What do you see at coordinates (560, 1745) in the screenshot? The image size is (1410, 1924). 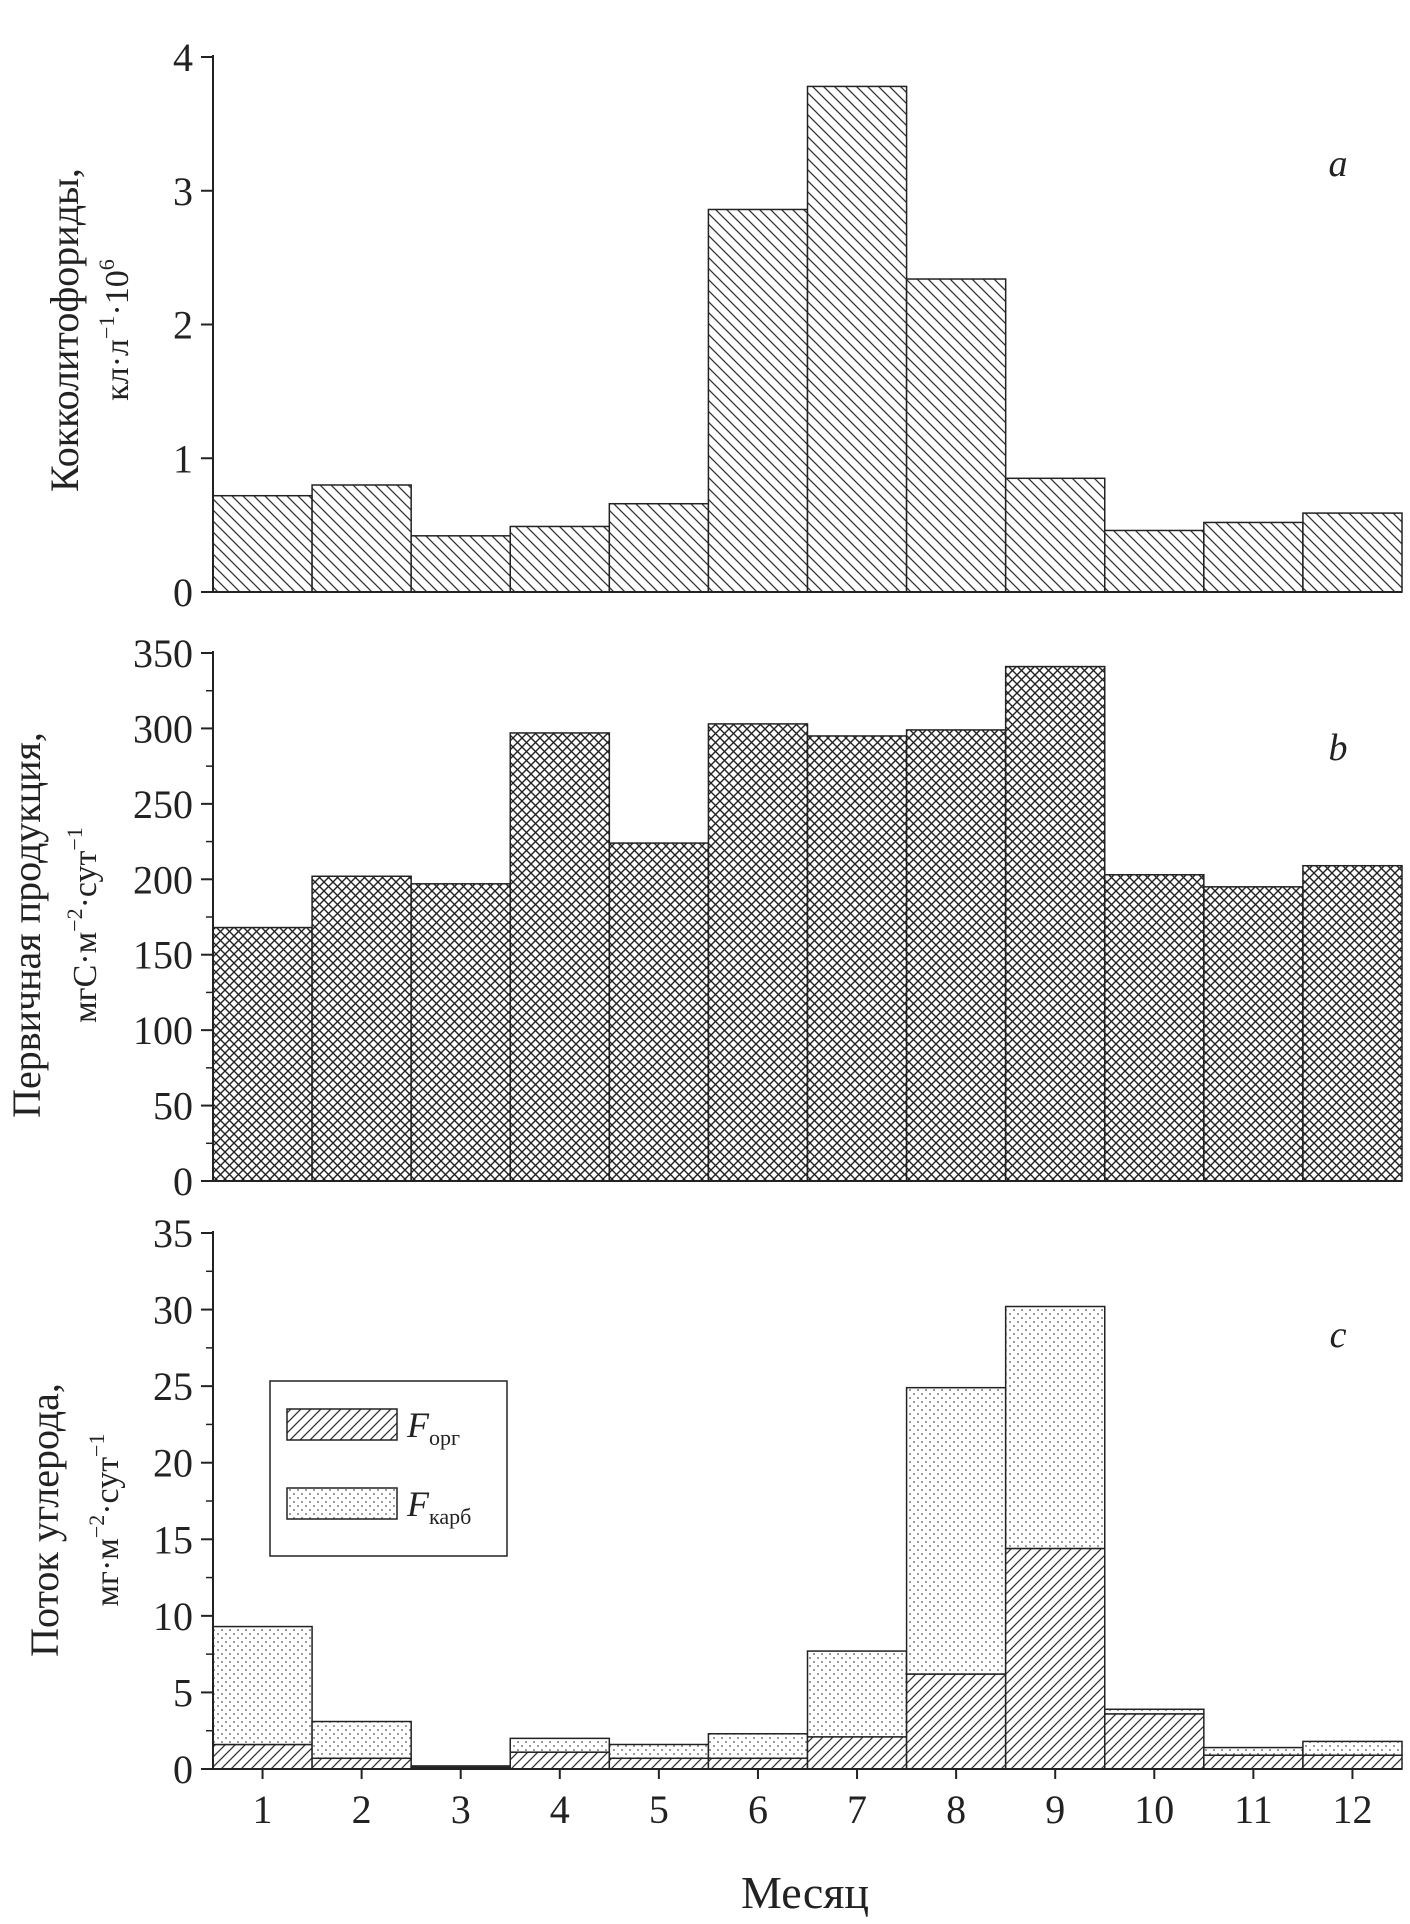 I see `bar-c-s1-m4` at bounding box center [560, 1745].